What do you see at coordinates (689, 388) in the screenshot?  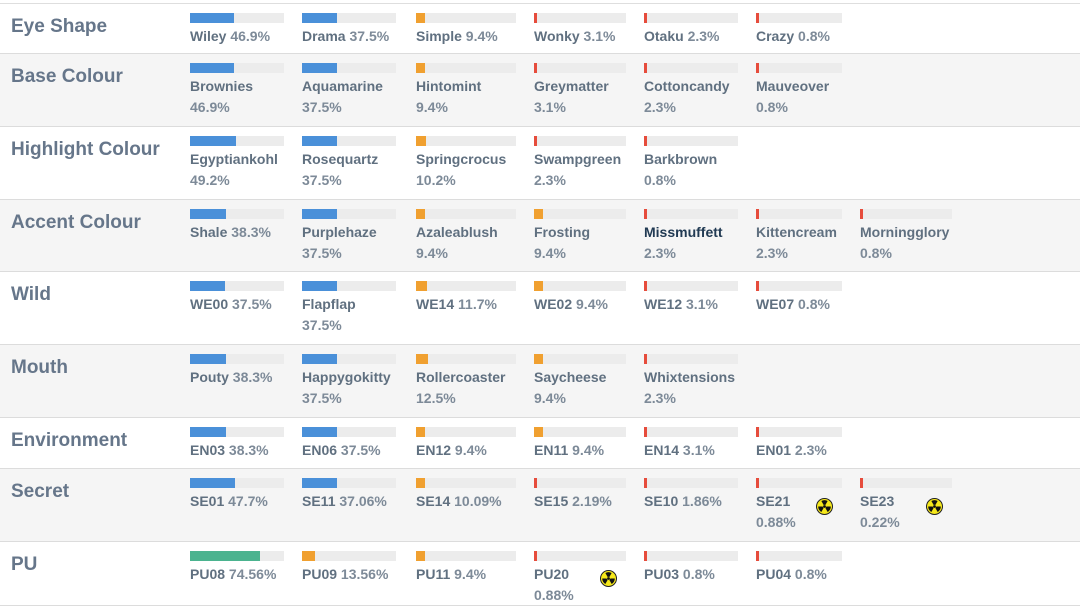 I see `trait-label: Whixtensions 2.3%` at bounding box center [689, 388].